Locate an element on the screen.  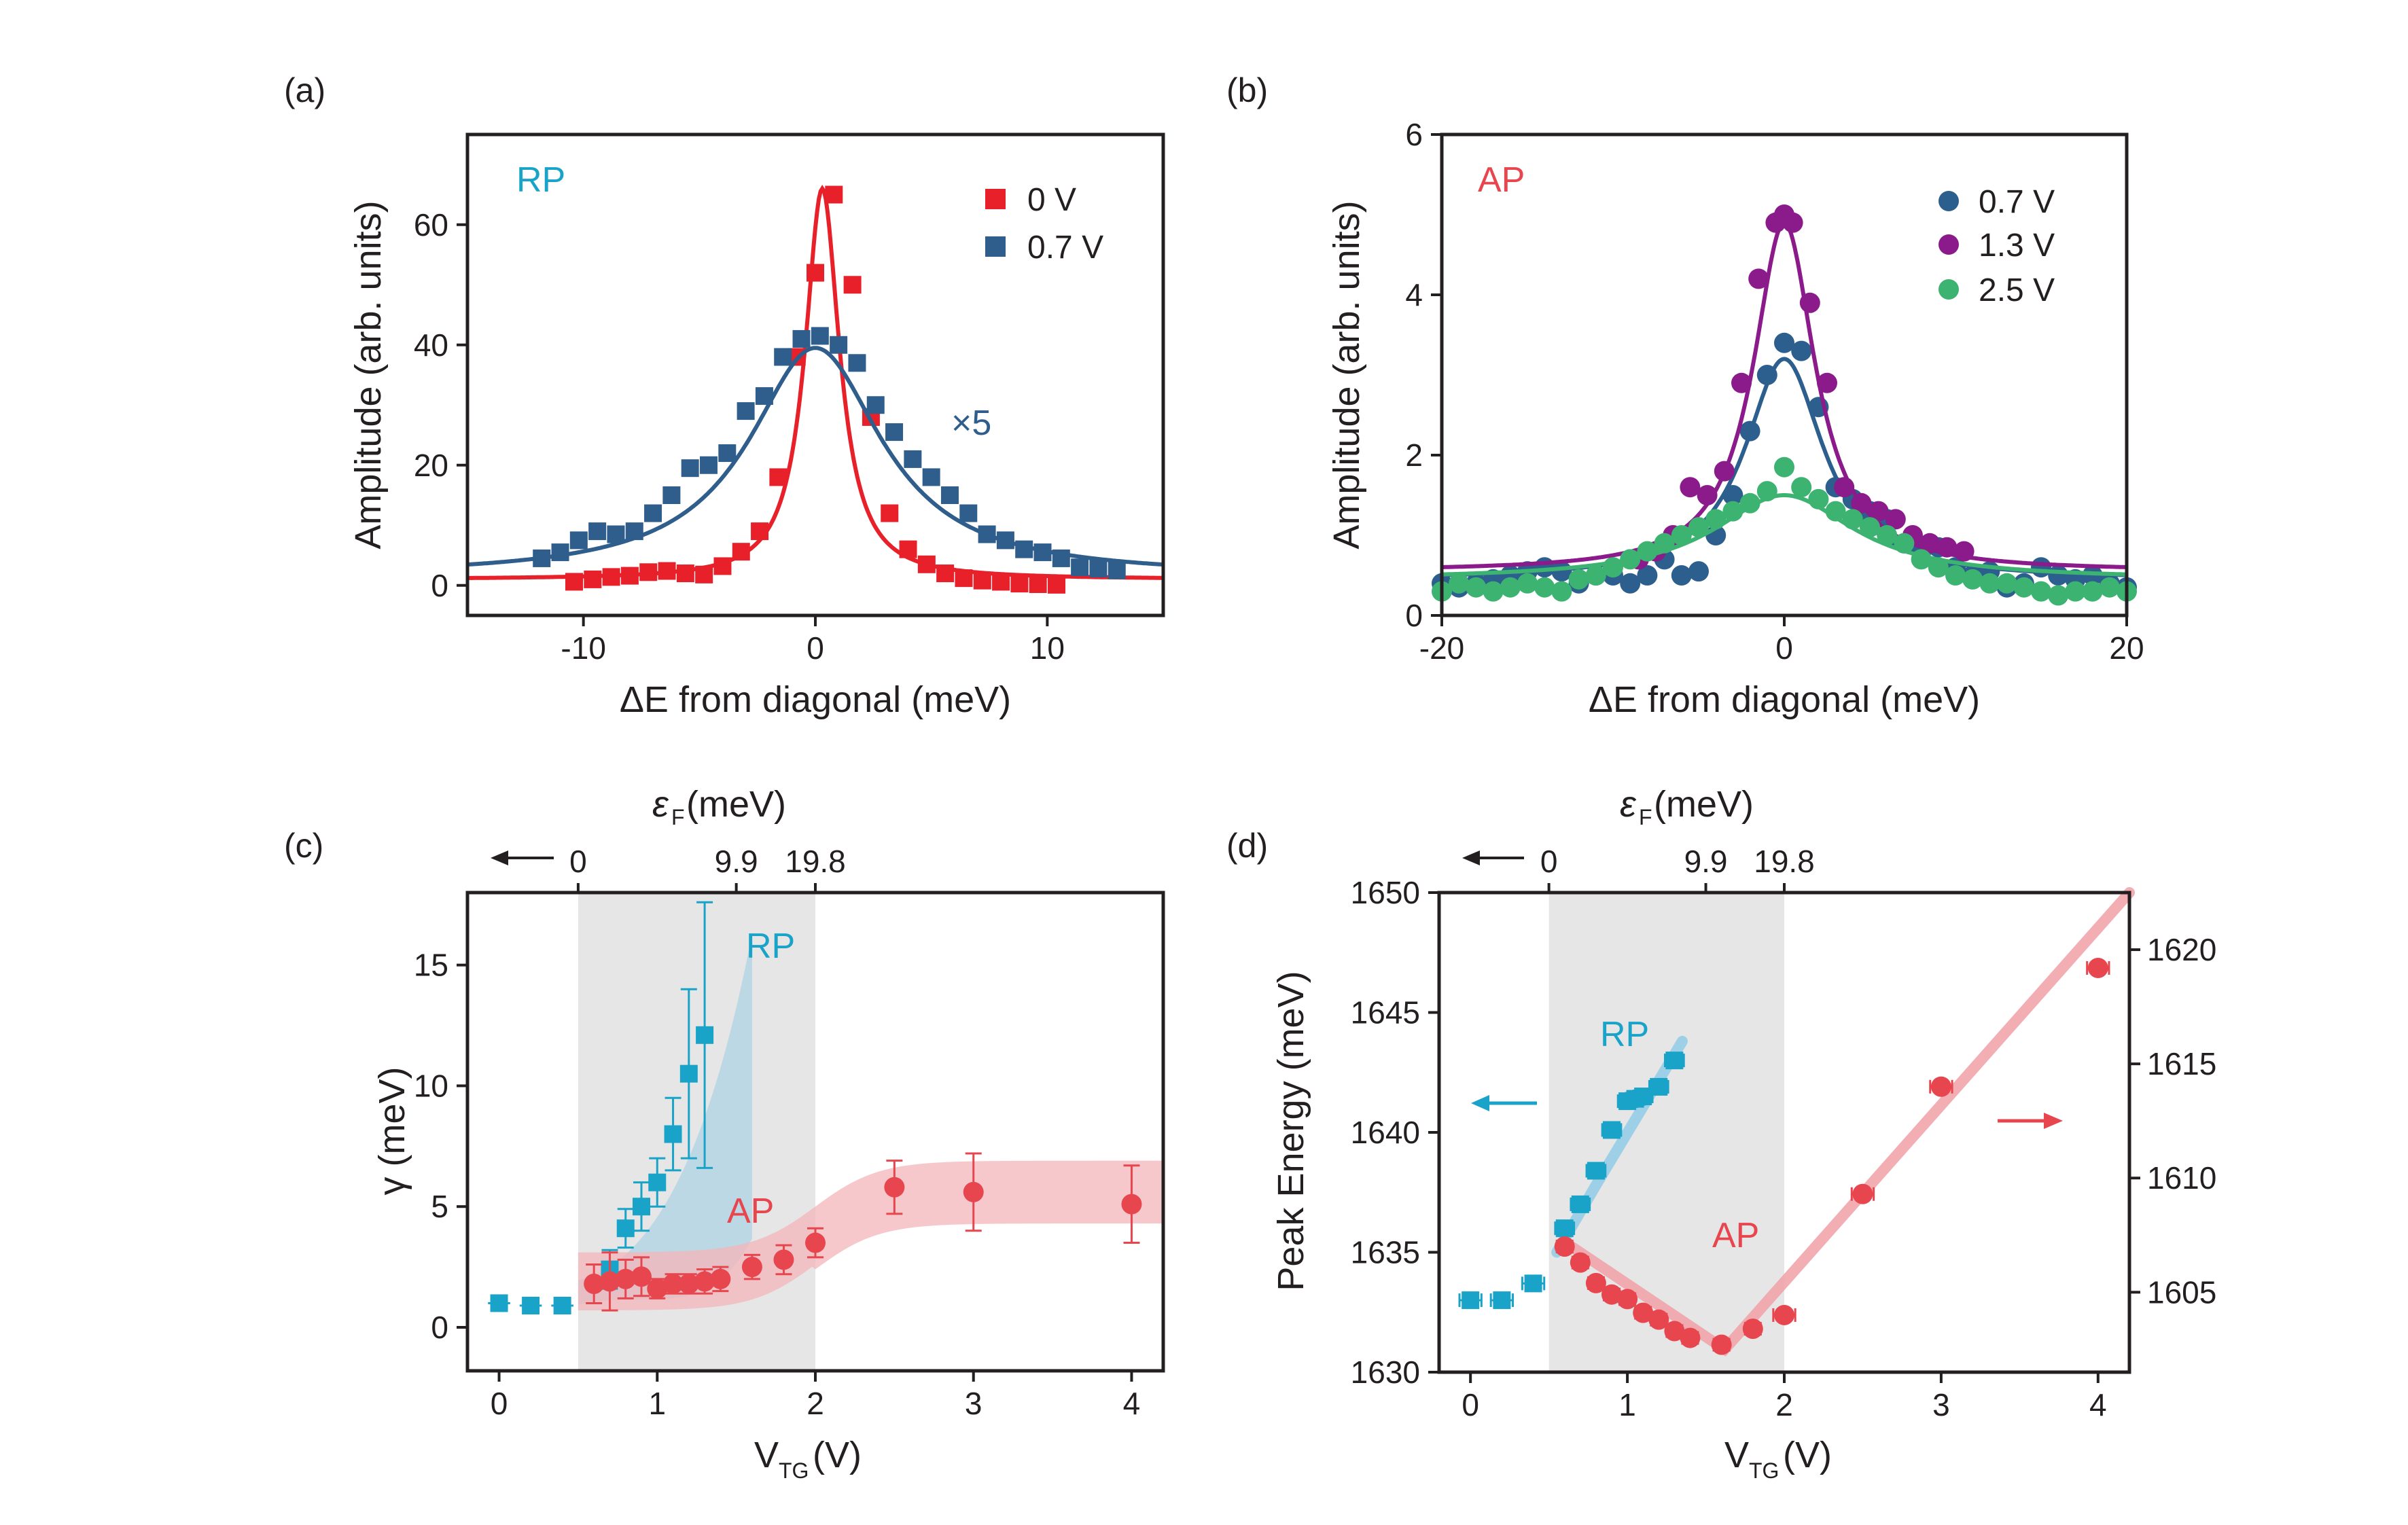
x-tick-label: 1 is located at coordinates (1627, 1404).